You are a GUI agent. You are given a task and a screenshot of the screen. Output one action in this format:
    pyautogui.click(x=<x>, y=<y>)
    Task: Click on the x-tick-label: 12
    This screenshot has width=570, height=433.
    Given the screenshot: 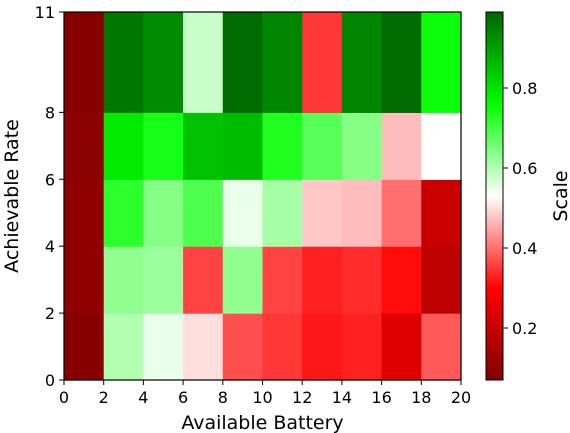 What is the action you would take?
    pyautogui.click(x=302, y=397)
    